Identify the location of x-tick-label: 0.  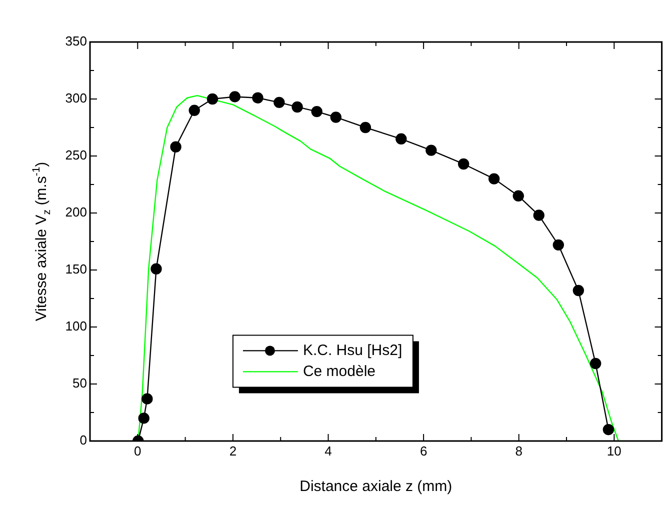
(138, 450).